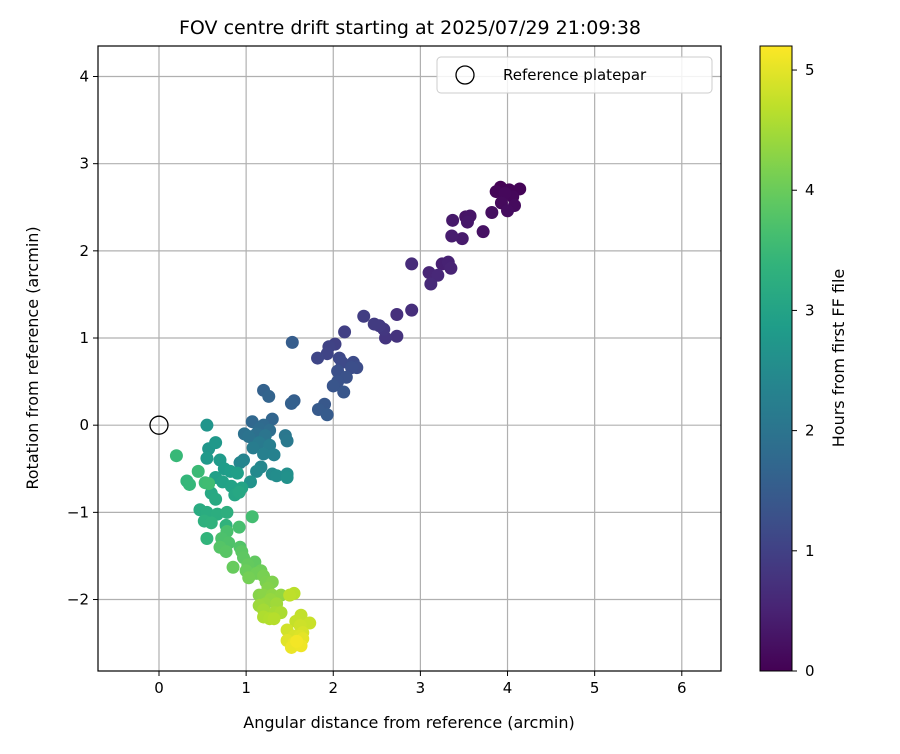  Describe the element at coordinates (776, 358) in the screenshot. I see `colorbar-gradient` at that location.